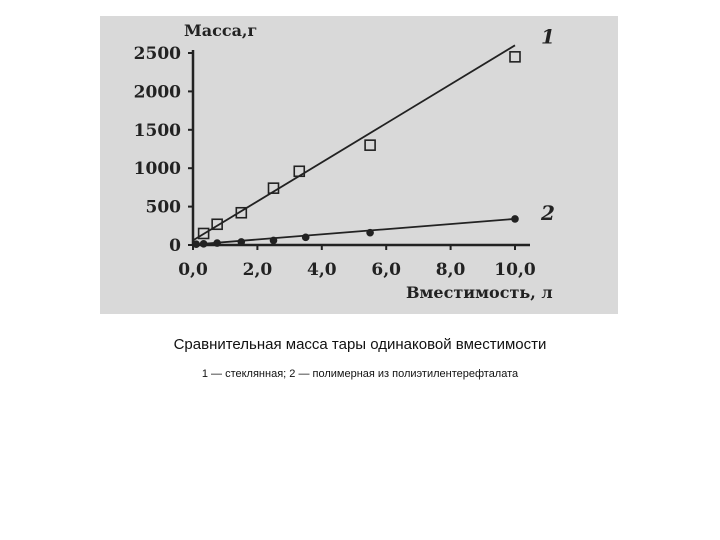 The height and width of the screenshot is (540, 720). What do you see at coordinates (220, 30) in the screenshot?
I see `y-axis-label: Масса,г` at bounding box center [220, 30].